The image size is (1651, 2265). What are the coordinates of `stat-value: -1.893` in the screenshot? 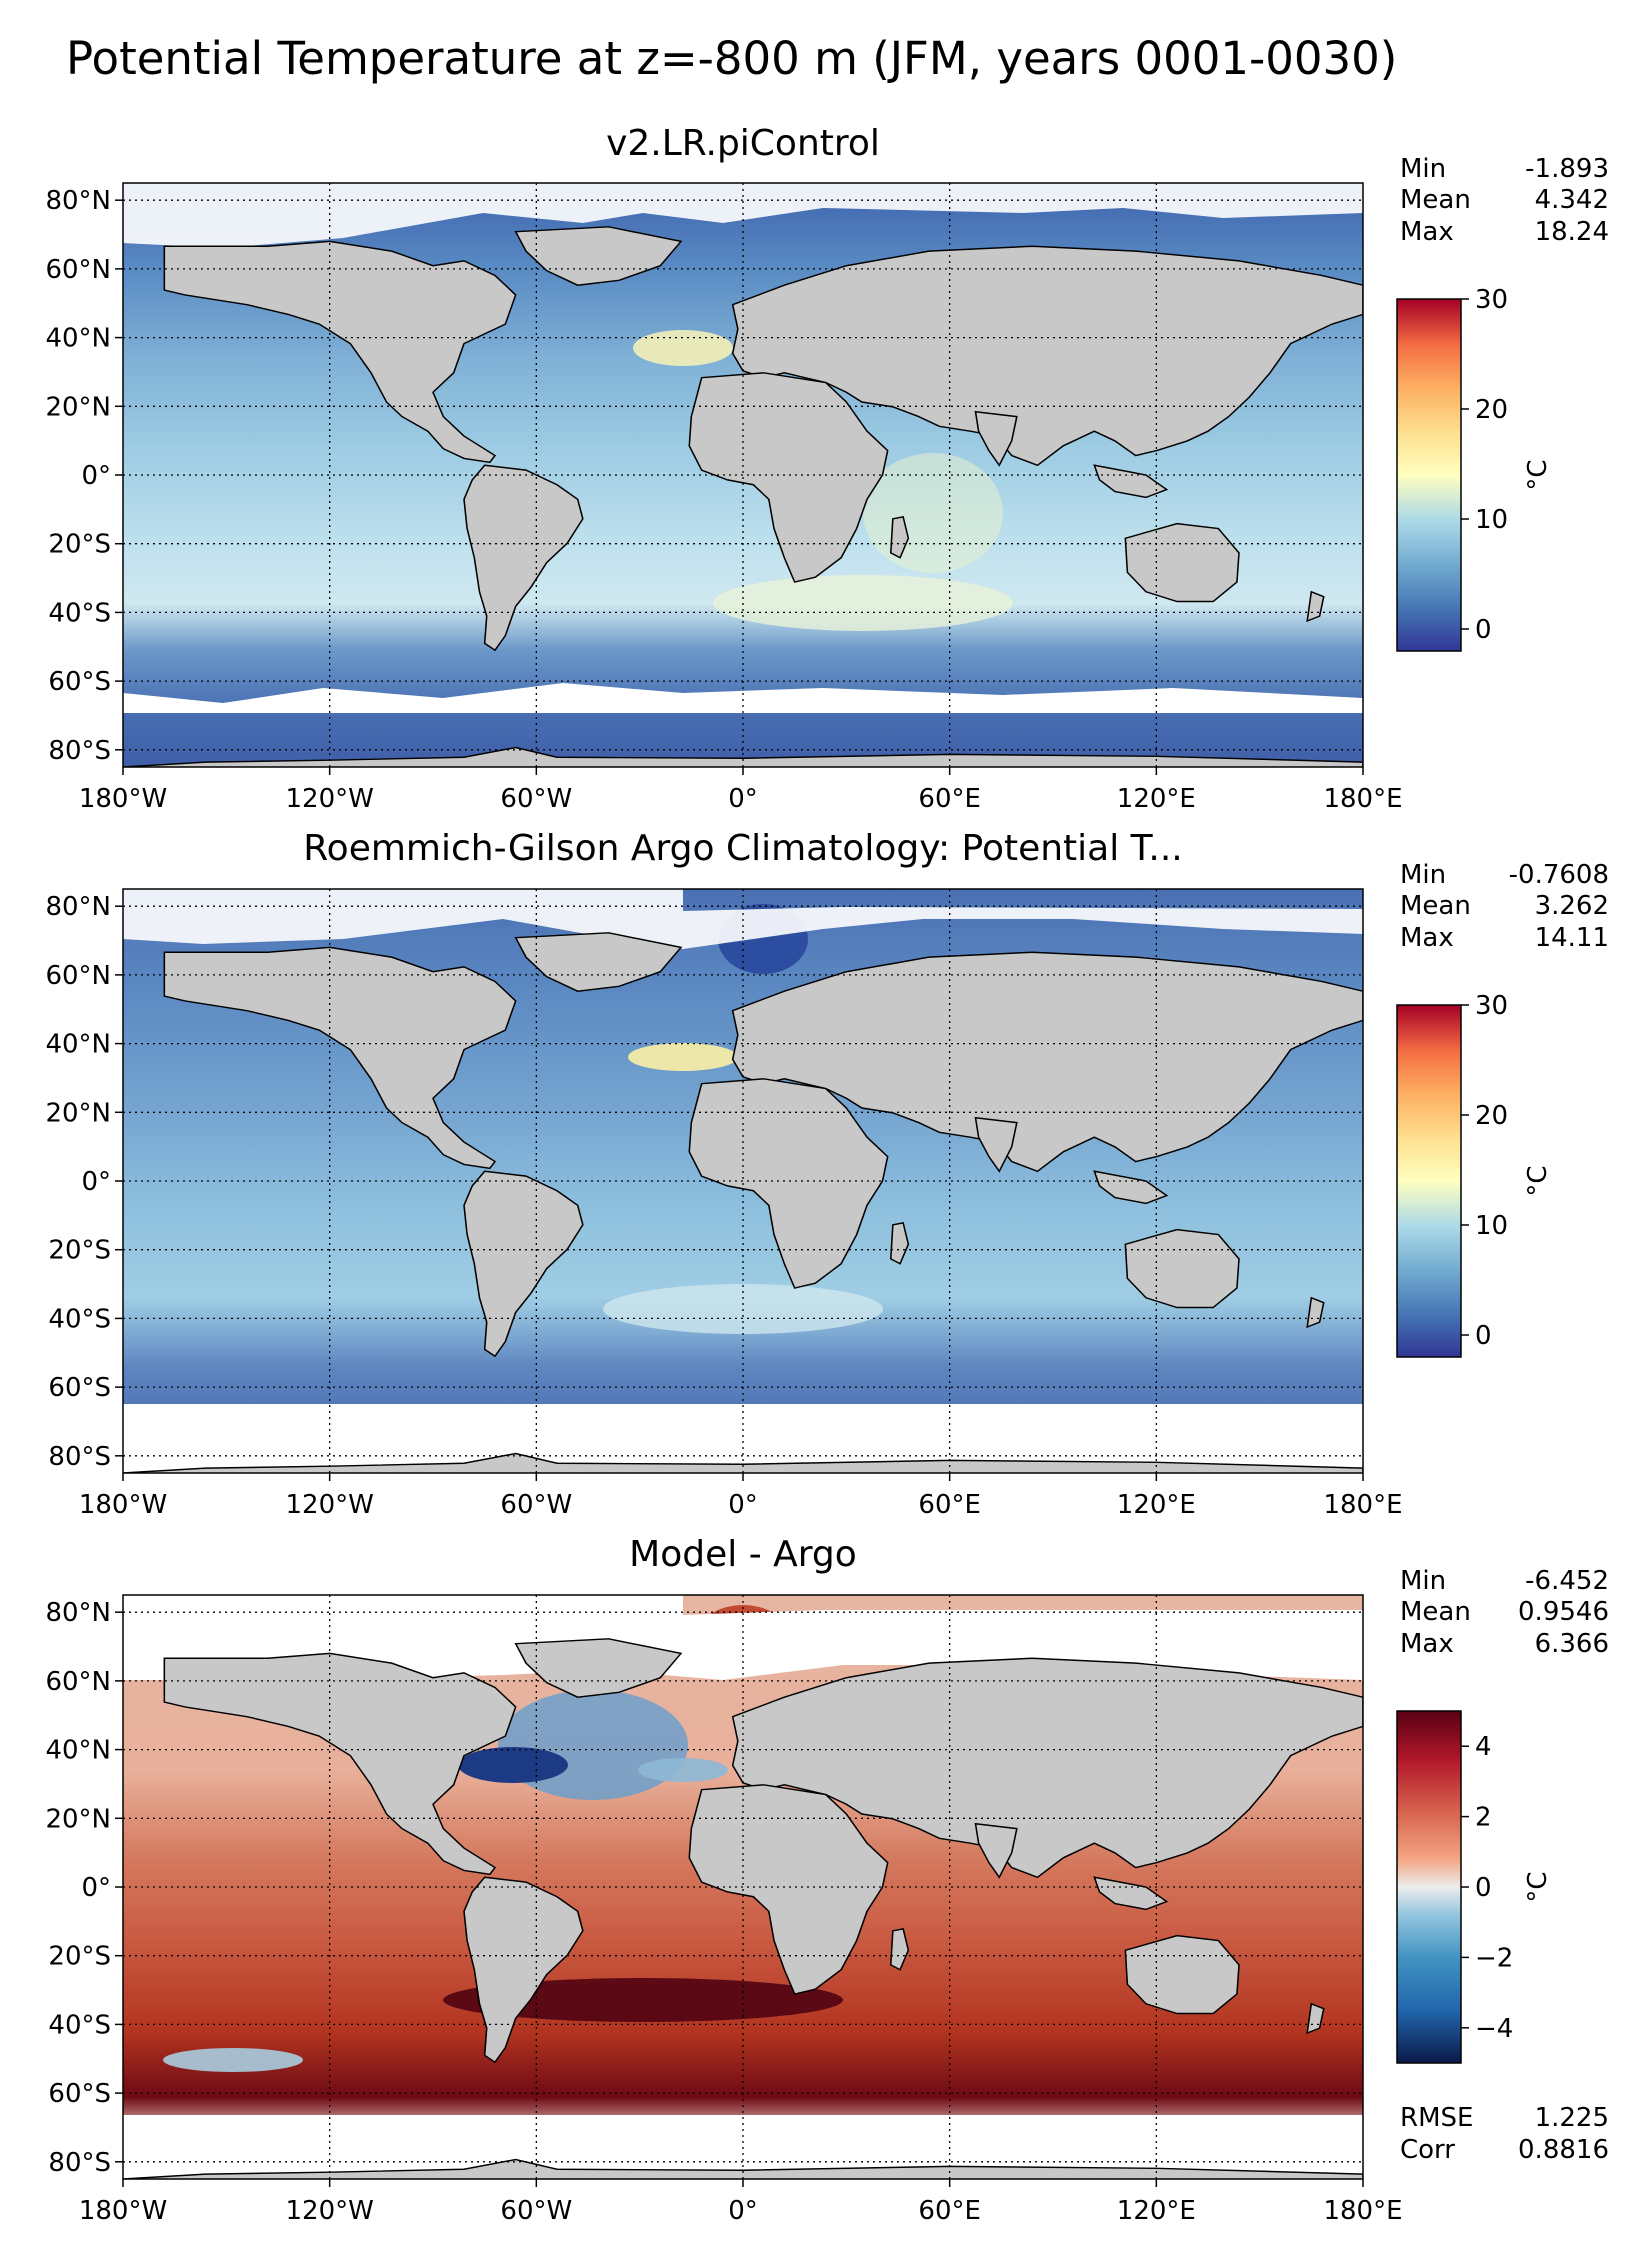 It's located at (1567, 169).